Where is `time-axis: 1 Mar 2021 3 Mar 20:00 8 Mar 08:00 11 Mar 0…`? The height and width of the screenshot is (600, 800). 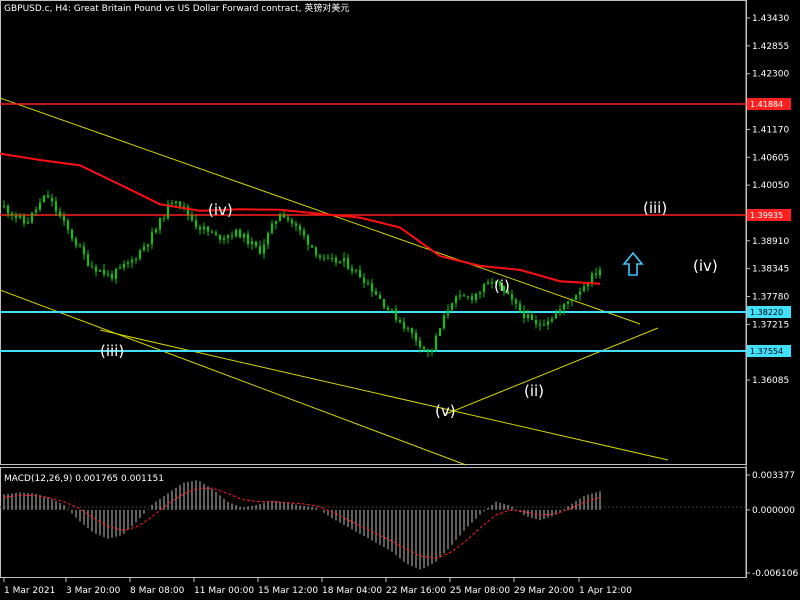 time-axis: 1 Mar 2021 3 Mar 20:00 8 Mar 08:00 11 Mar 0… is located at coordinates (317, 587).